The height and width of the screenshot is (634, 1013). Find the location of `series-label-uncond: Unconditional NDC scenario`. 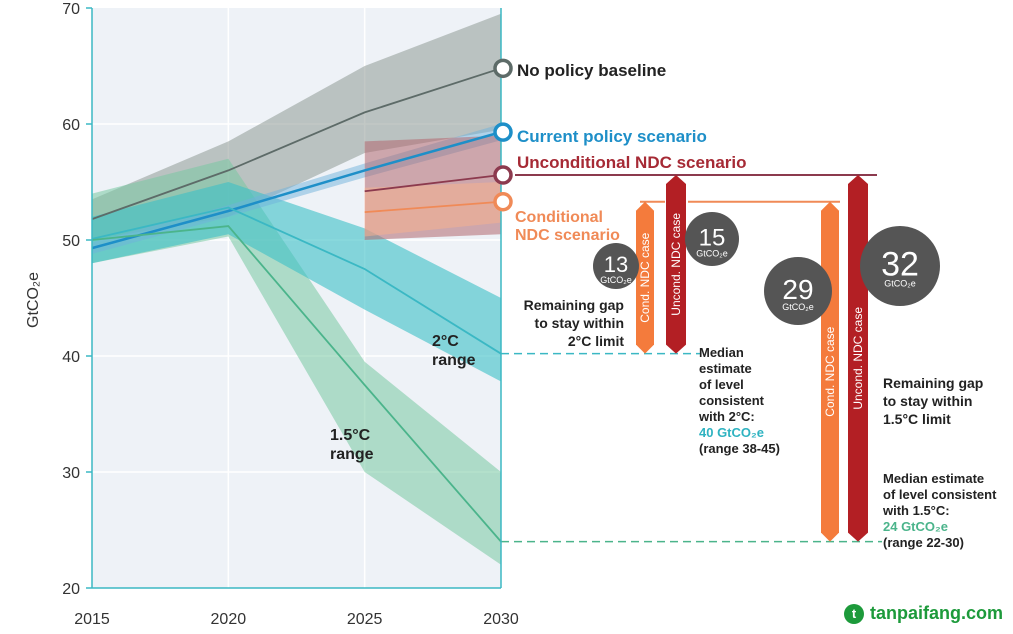

series-label-uncond: Unconditional NDC scenario is located at coordinates (632, 162).